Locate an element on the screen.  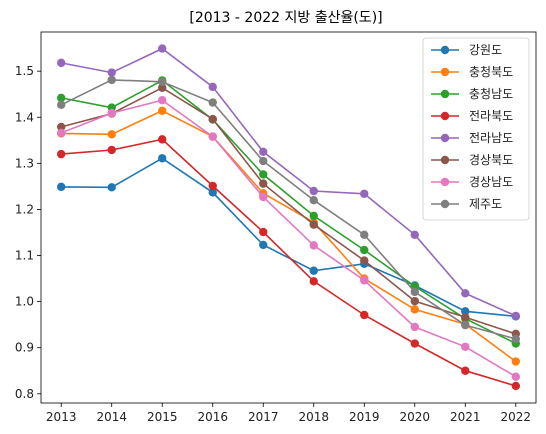
legend-entry: 충청남도 is located at coordinates (472, 94).